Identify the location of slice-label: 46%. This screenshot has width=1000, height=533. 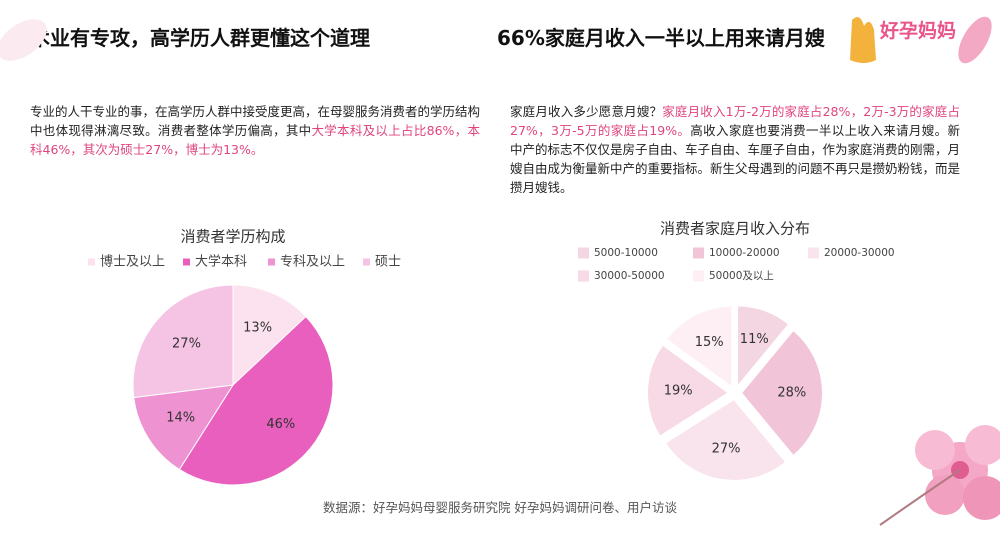
(280, 424).